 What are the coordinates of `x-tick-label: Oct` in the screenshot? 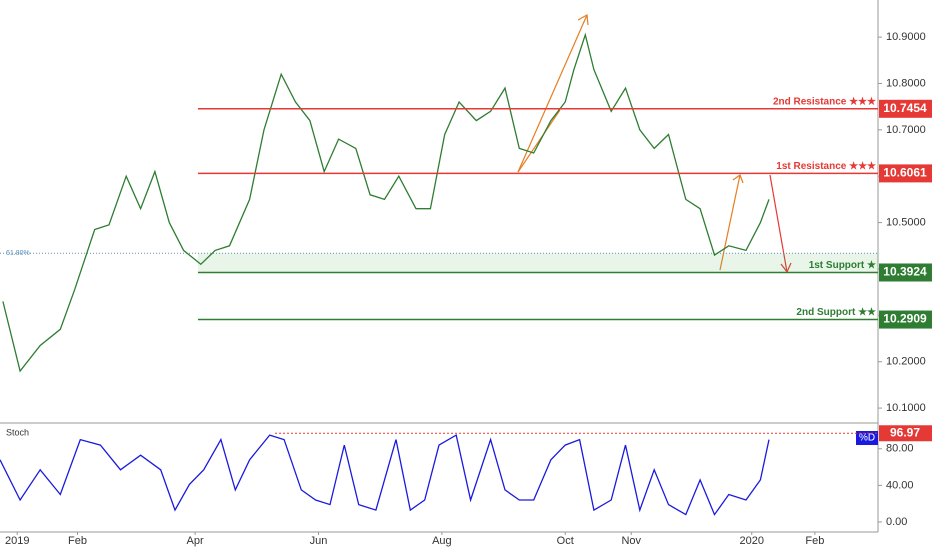 It's located at (565, 541).